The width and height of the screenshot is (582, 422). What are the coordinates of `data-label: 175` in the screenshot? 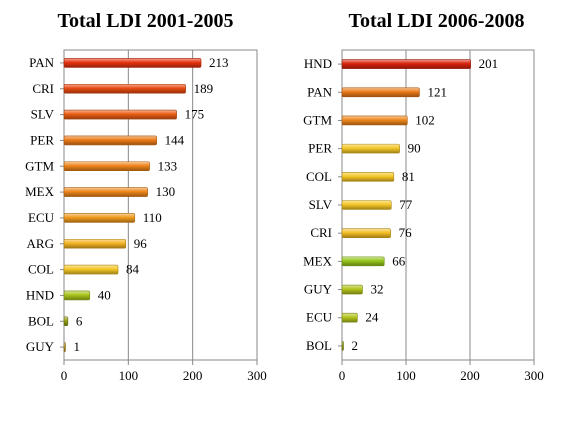 It's located at (195, 114).